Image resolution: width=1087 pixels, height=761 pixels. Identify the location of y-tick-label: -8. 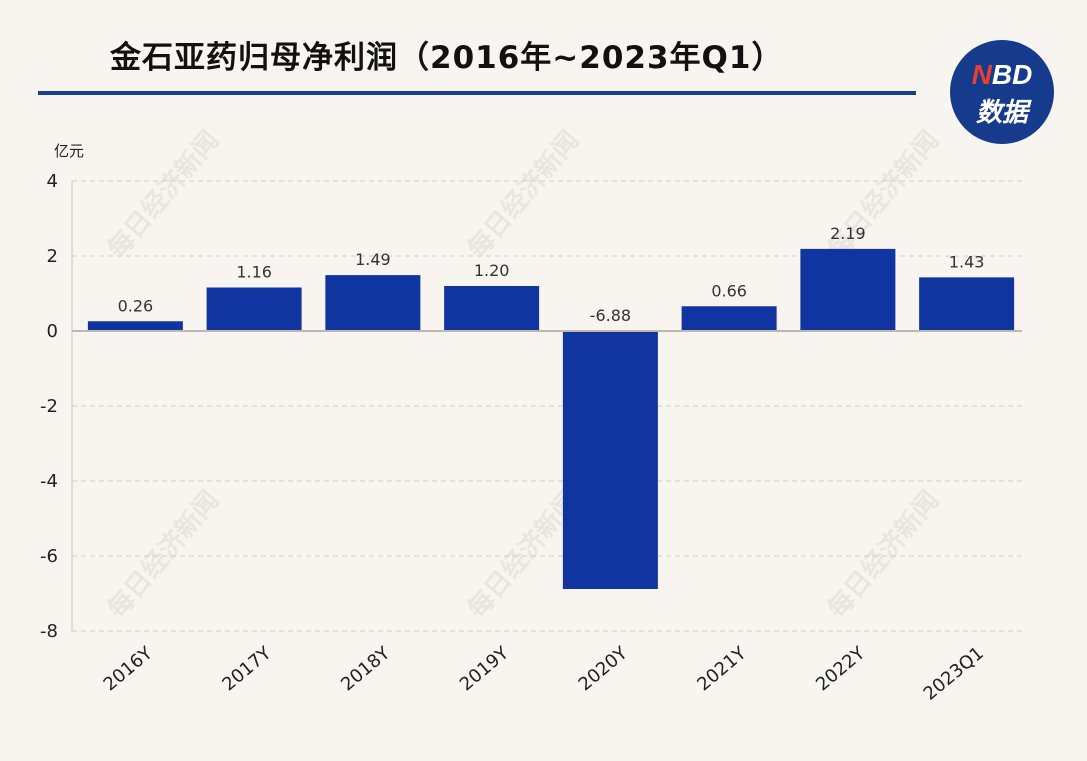
(49, 631).